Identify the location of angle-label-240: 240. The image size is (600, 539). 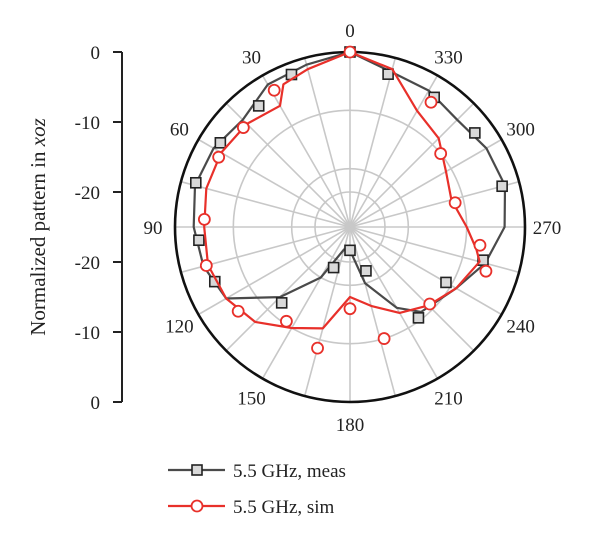
(520, 327).